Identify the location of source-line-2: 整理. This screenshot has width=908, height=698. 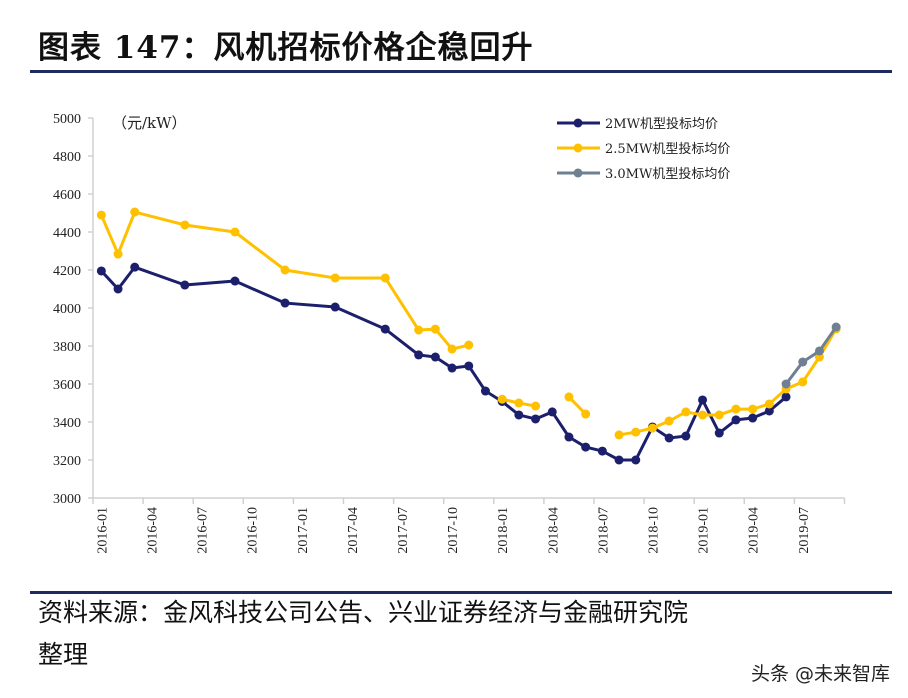
(63, 654).